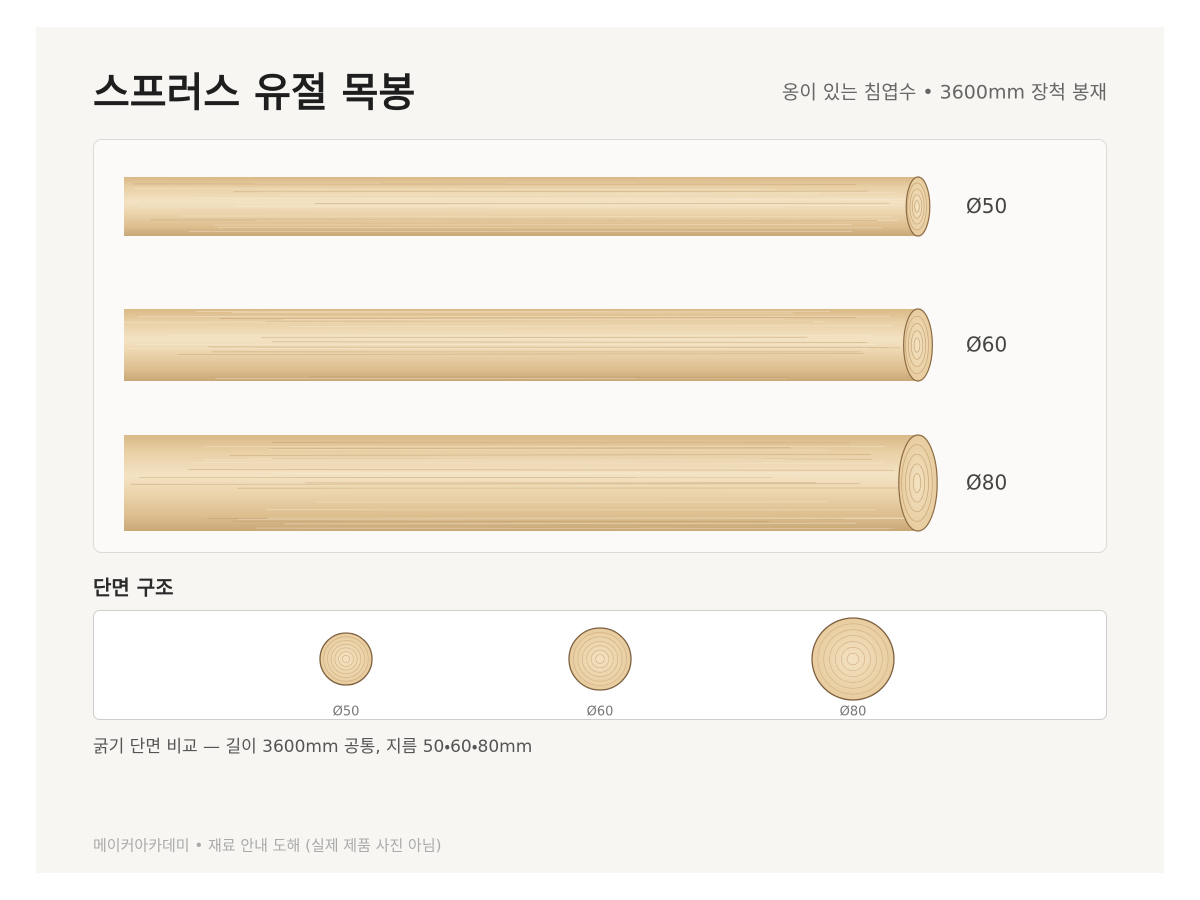 This screenshot has width=1200, height=900. What do you see at coordinates (986, 345) in the screenshot?
I see `rod-label: Ø60` at bounding box center [986, 345].